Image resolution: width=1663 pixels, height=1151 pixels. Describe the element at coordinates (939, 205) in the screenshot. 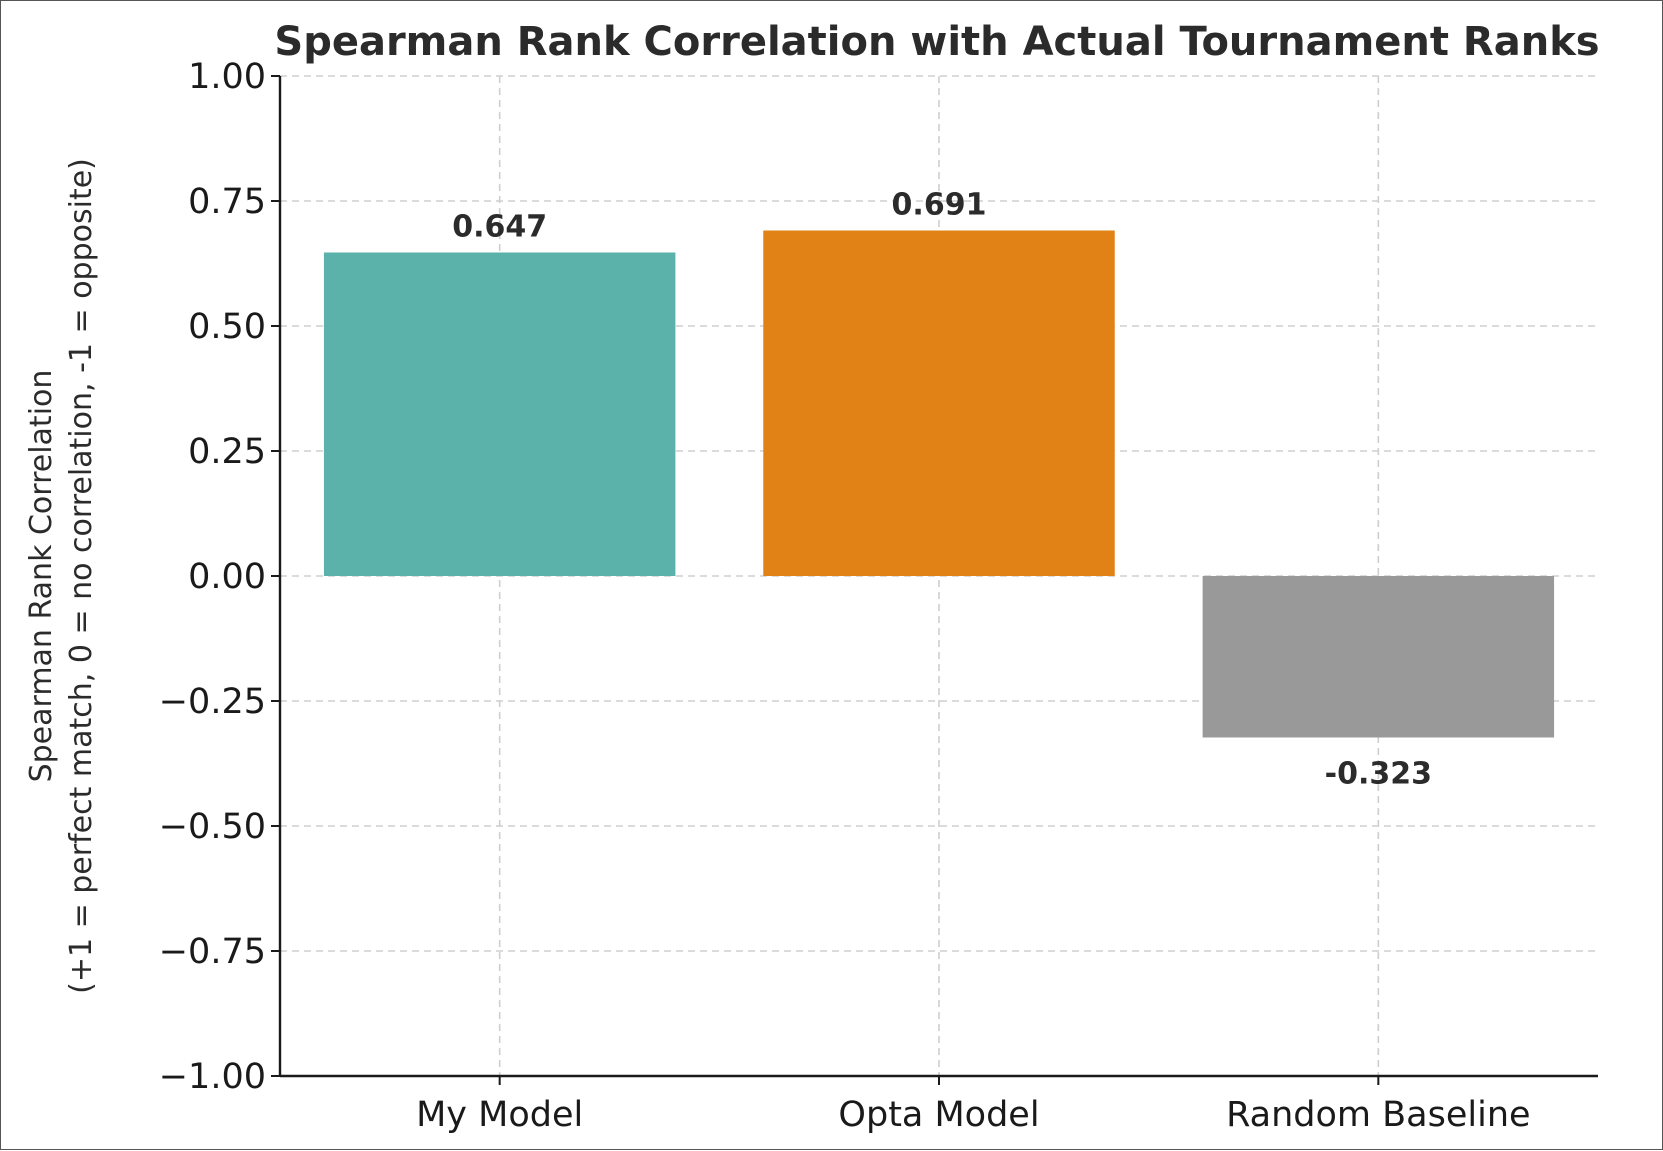

I see `bar-value-label: 0.691` at that location.